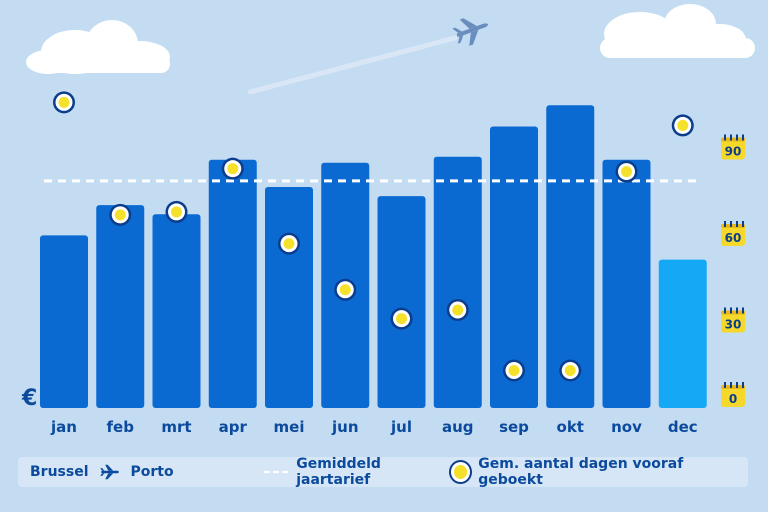 This screenshot has height=512, width=768. Describe the element at coordinates (733, 238) in the screenshot. I see `right-tick-label: 60` at that location.